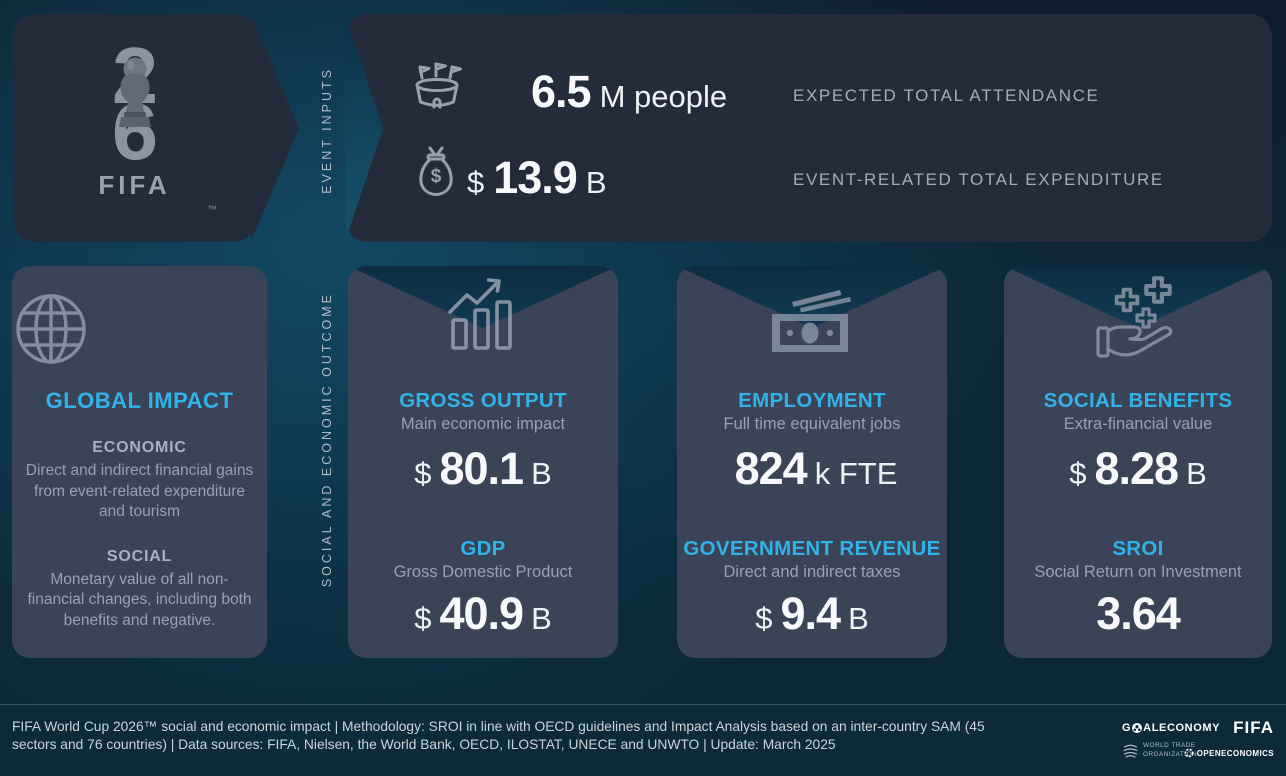 The image size is (1286, 776). I want to click on metric-subtitle: Extra-financial value, so click(1138, 424).